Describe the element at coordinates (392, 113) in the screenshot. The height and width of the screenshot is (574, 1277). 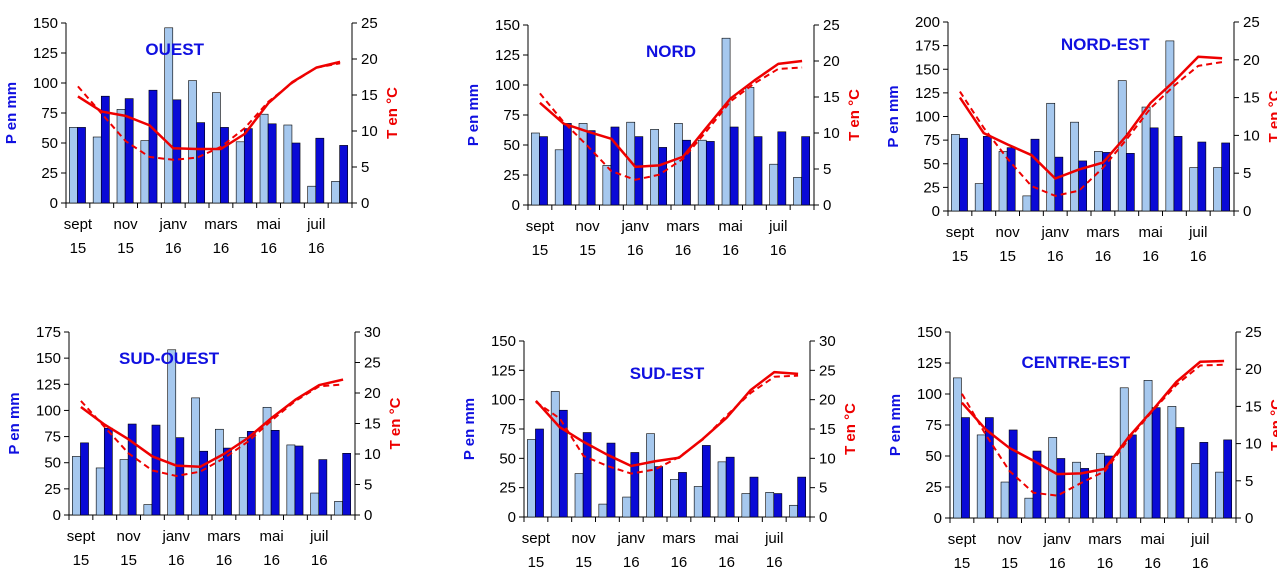
I see `y2-axis-label: T en °C` at that location.